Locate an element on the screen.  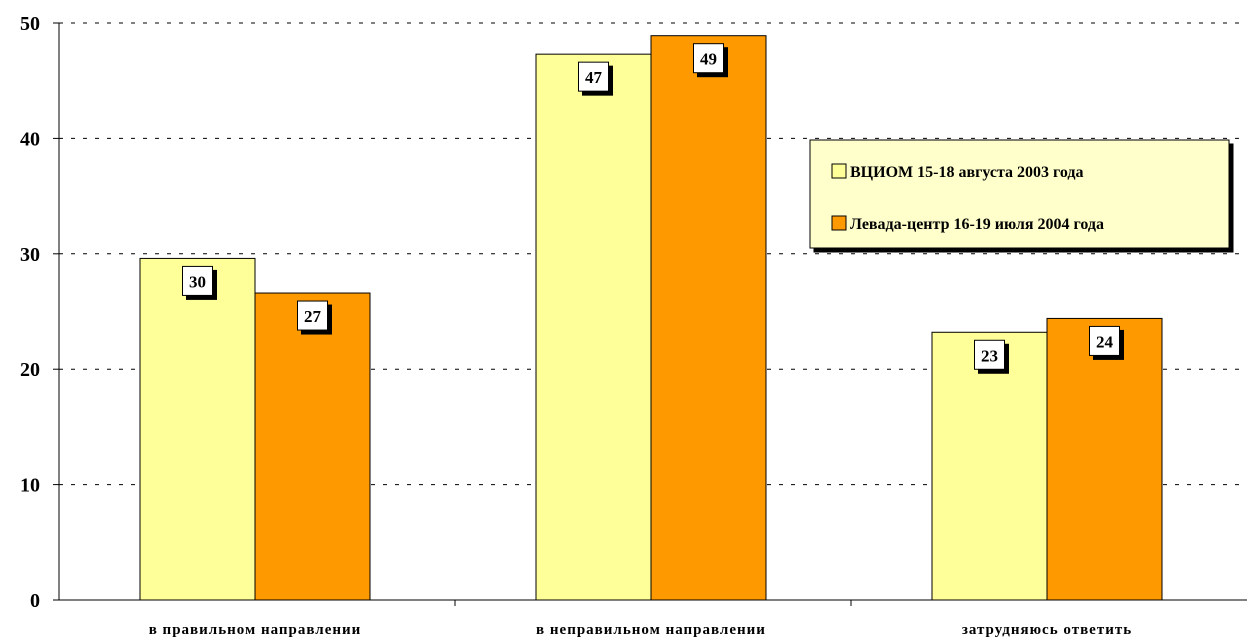
legend-label: ВЦИОМ 15-18 августа 2003 года is located at coordinates (967, 172).